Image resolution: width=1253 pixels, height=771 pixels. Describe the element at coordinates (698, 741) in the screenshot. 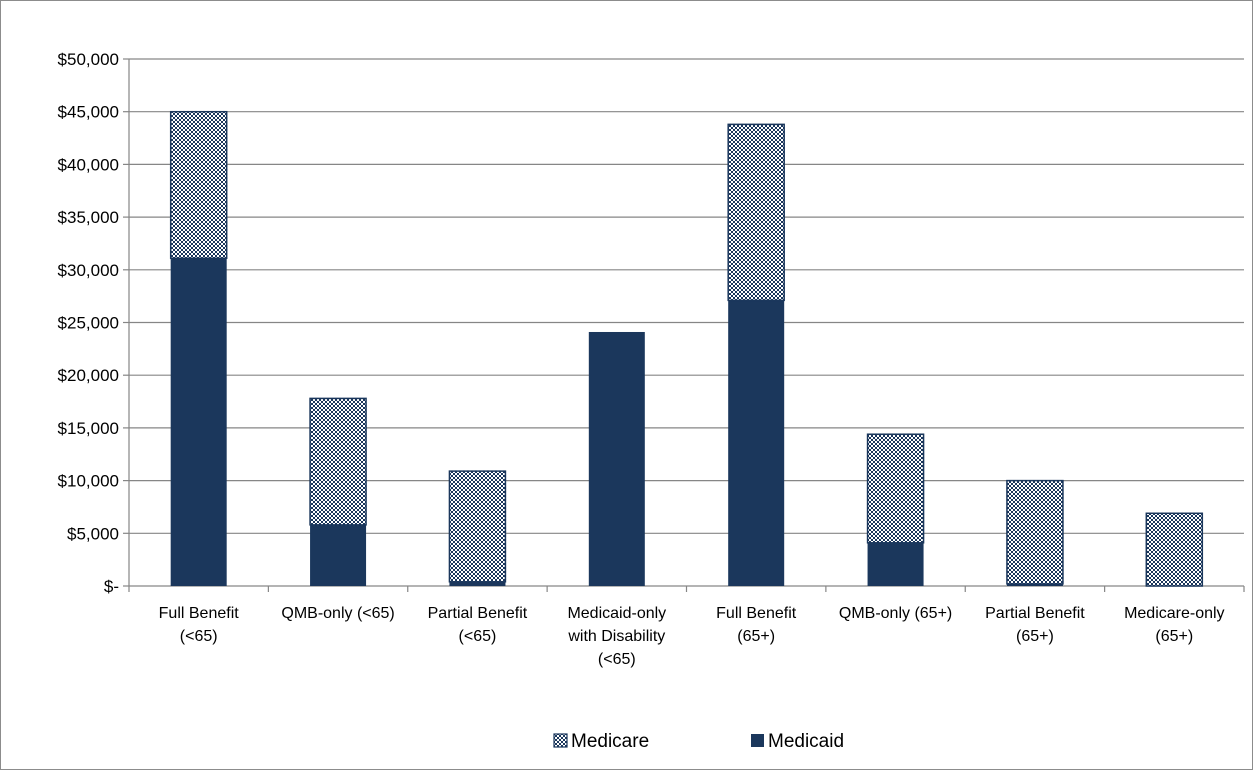

I see `legend: Medicare Medicaid` at that location.